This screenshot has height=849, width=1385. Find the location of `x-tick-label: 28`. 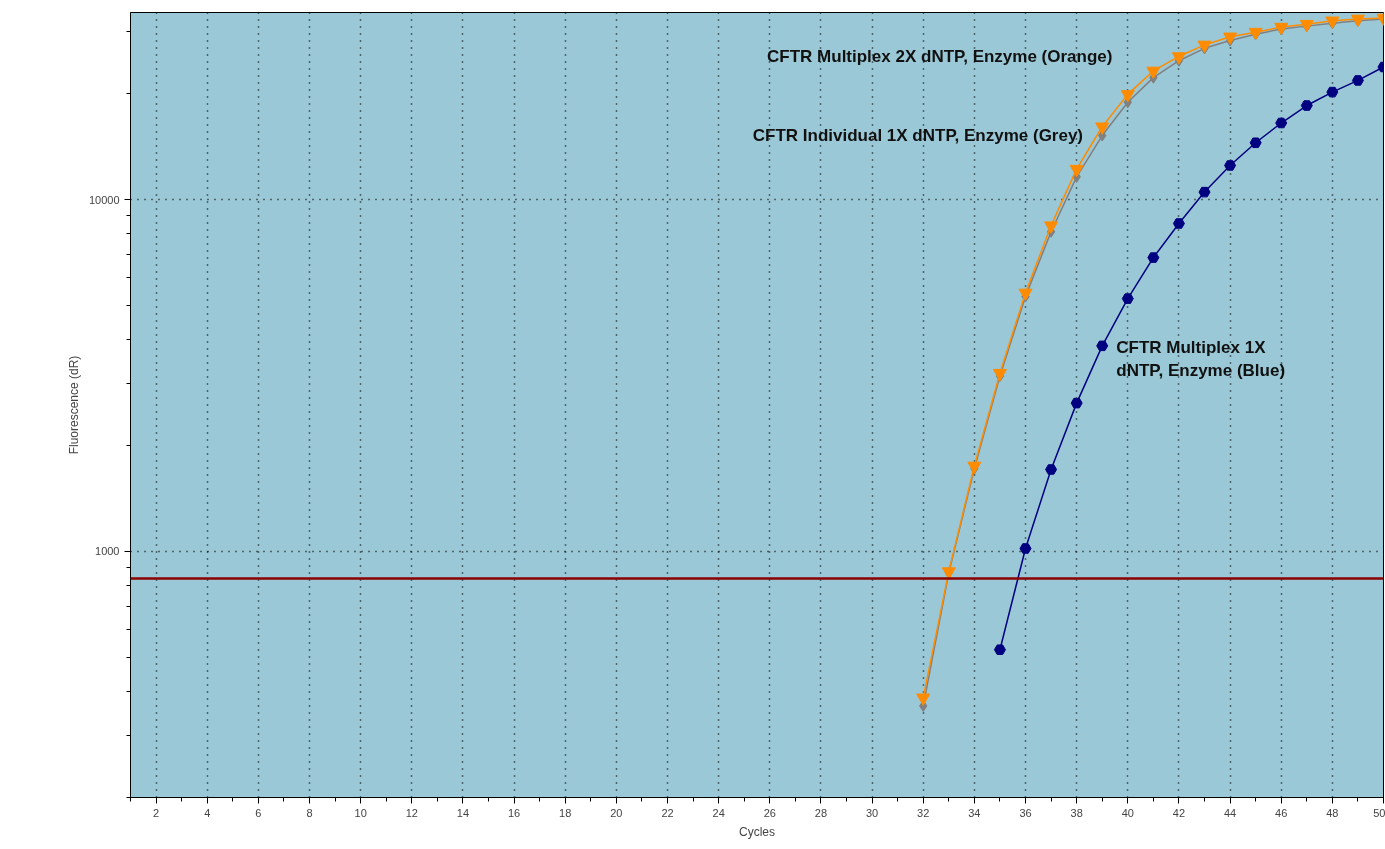

x-tick-label: 28 is located at coordinates (821, 812).